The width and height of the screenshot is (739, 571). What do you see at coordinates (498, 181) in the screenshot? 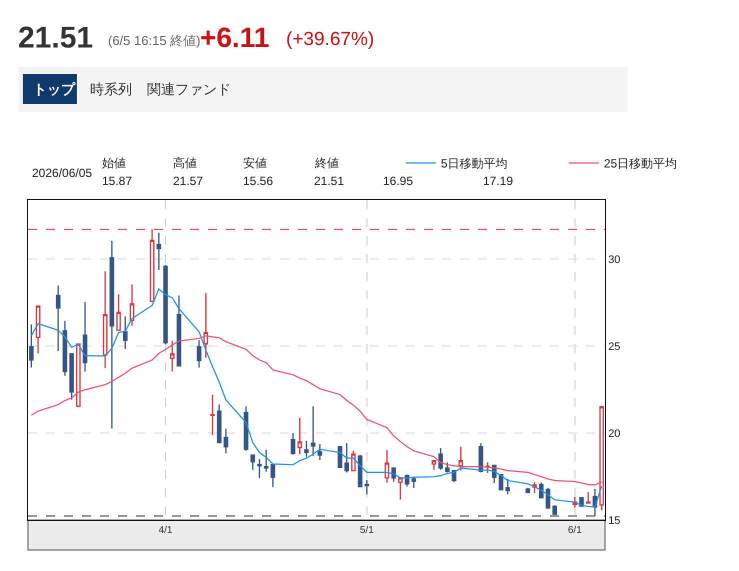
I see `text: 17.19` at bounding box center [498, 181].